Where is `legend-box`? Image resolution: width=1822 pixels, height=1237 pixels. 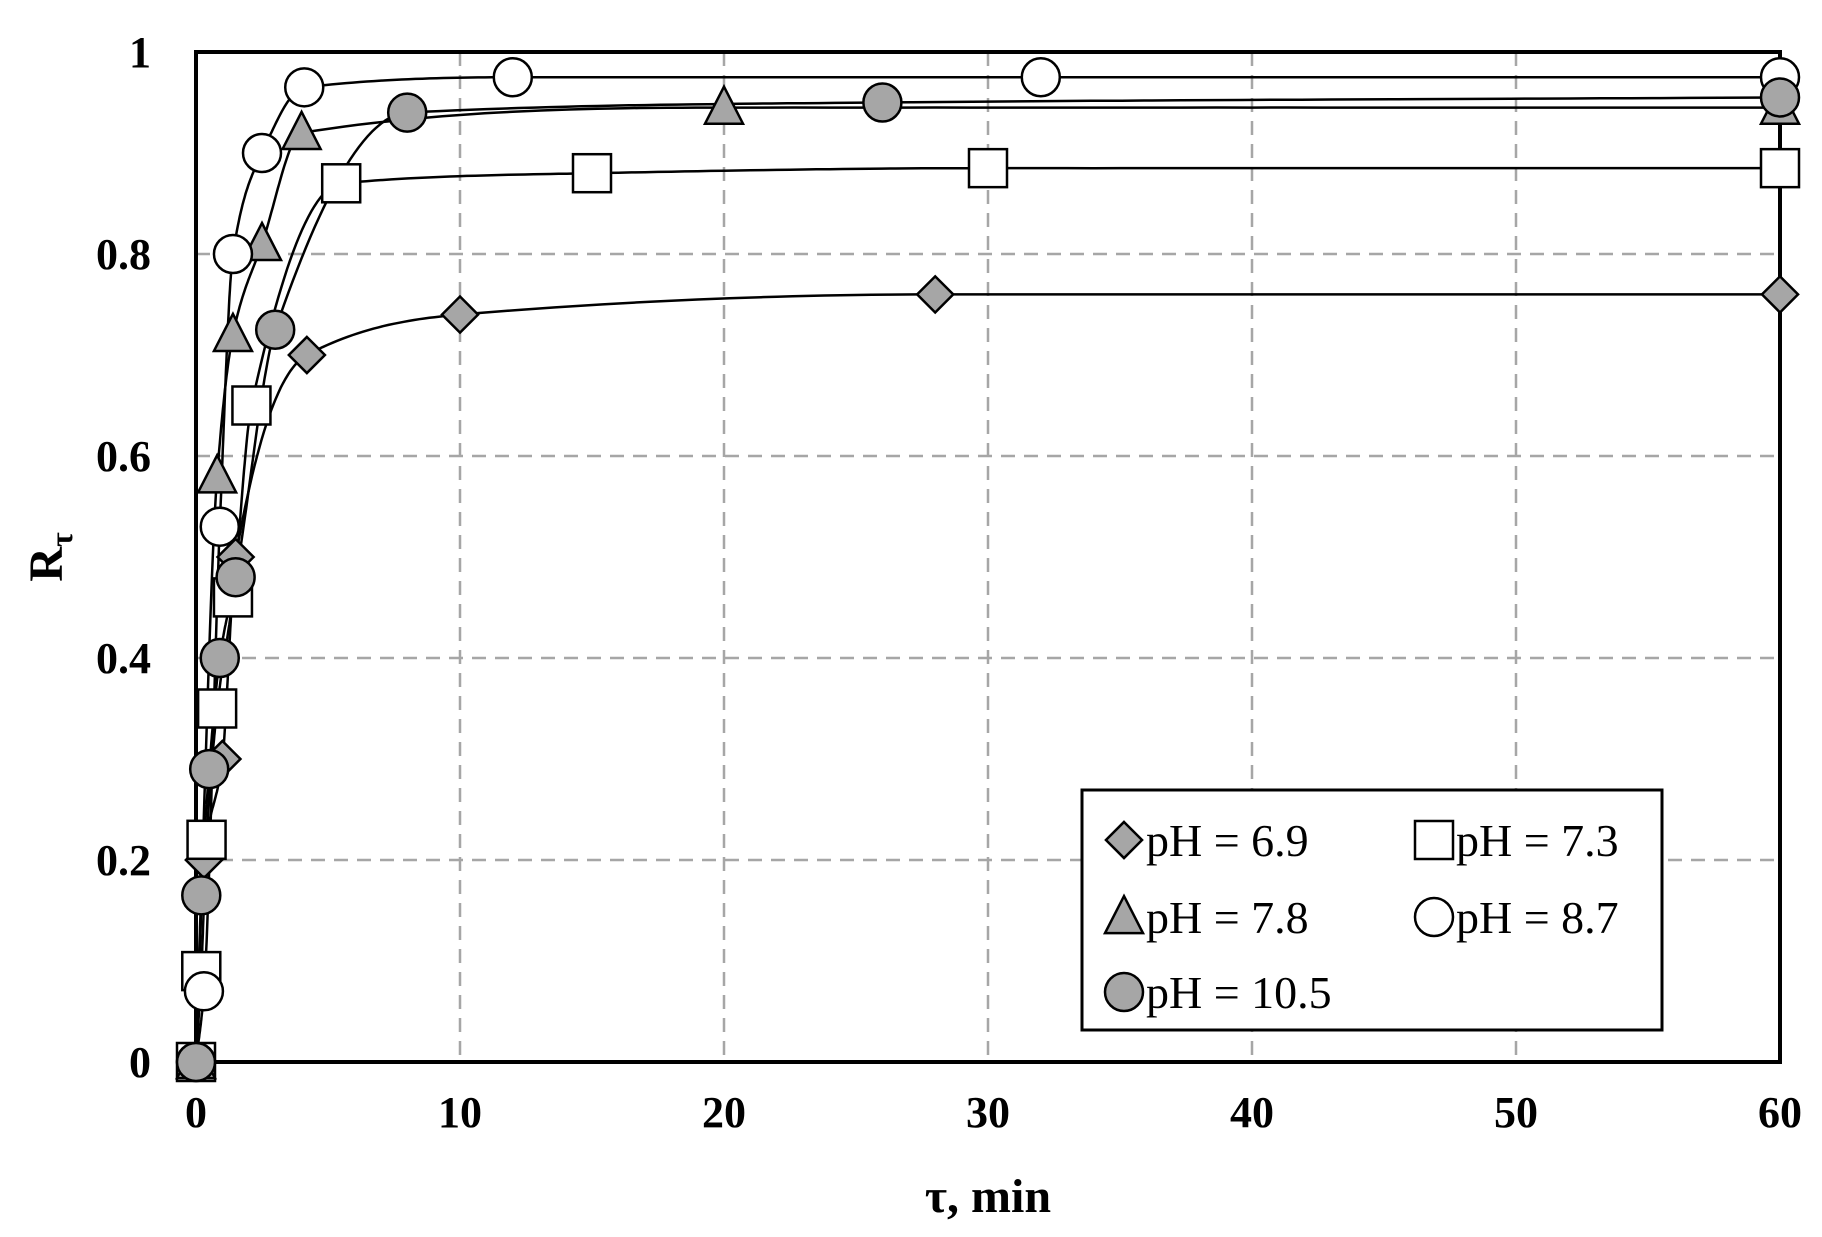 legend-box is located at coordinates (1372, 910).